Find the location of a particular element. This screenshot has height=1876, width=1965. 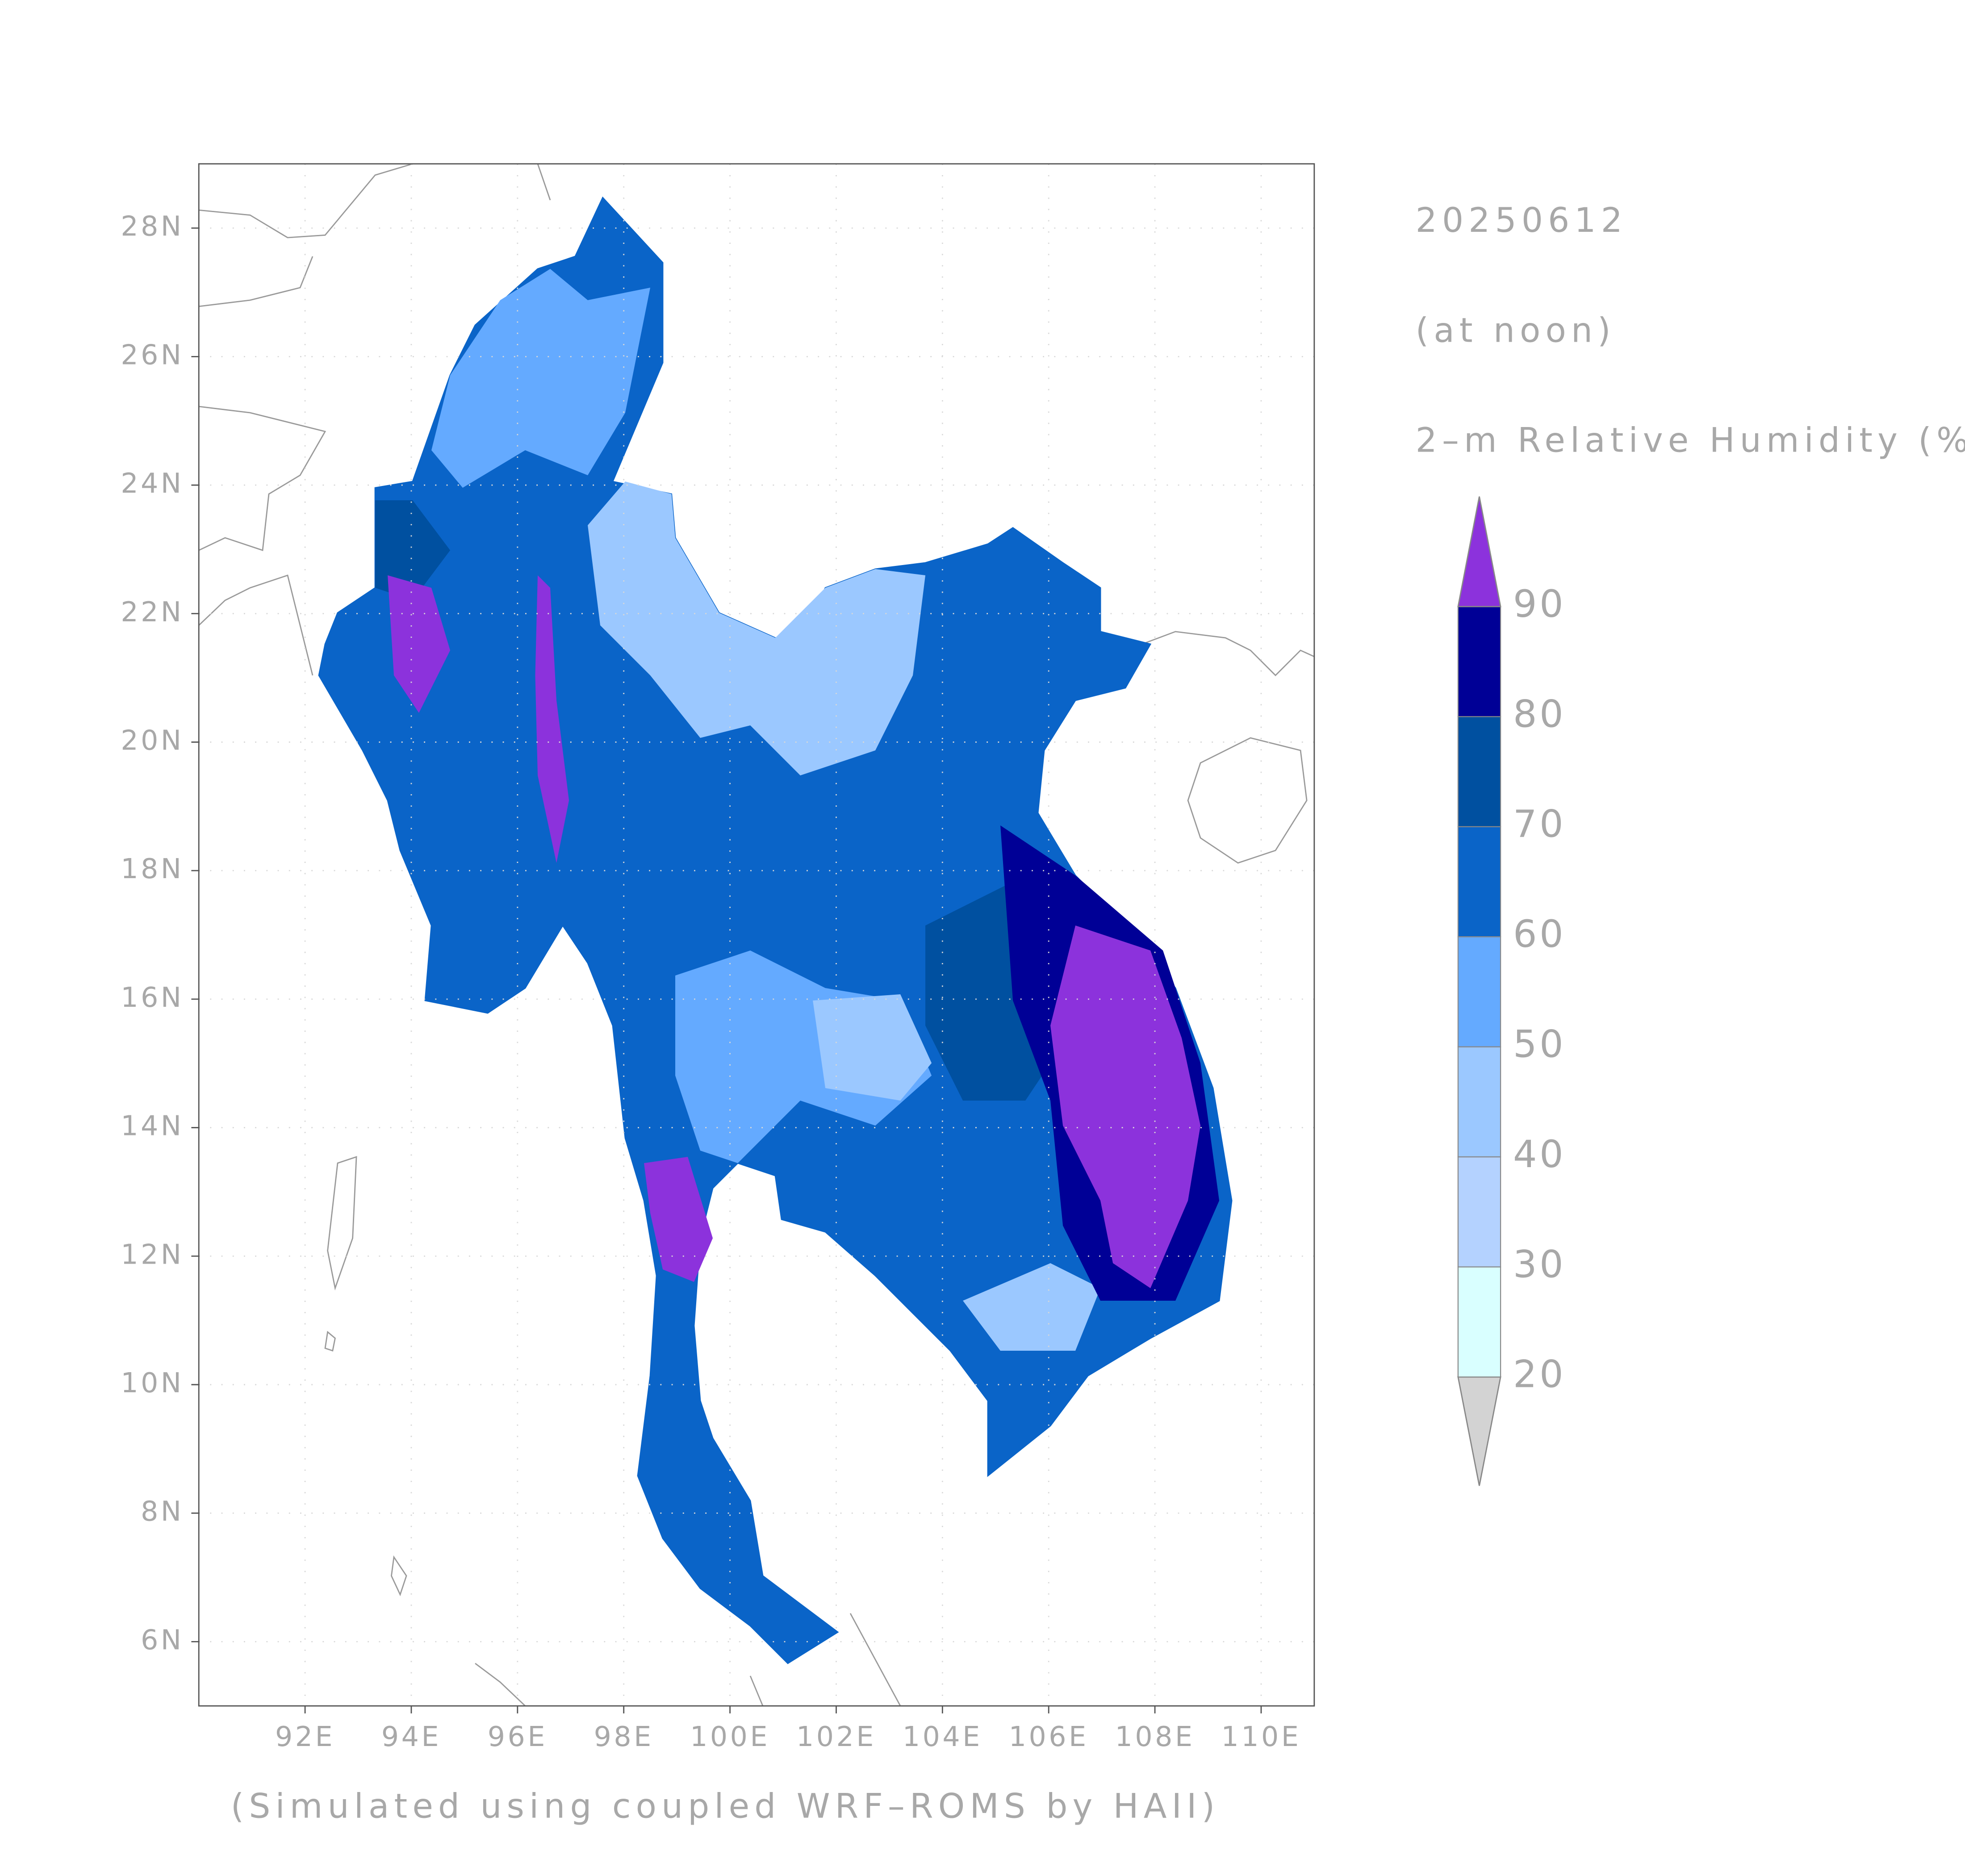

y-tick-label: 8N is located at coordinates (162, 1511).